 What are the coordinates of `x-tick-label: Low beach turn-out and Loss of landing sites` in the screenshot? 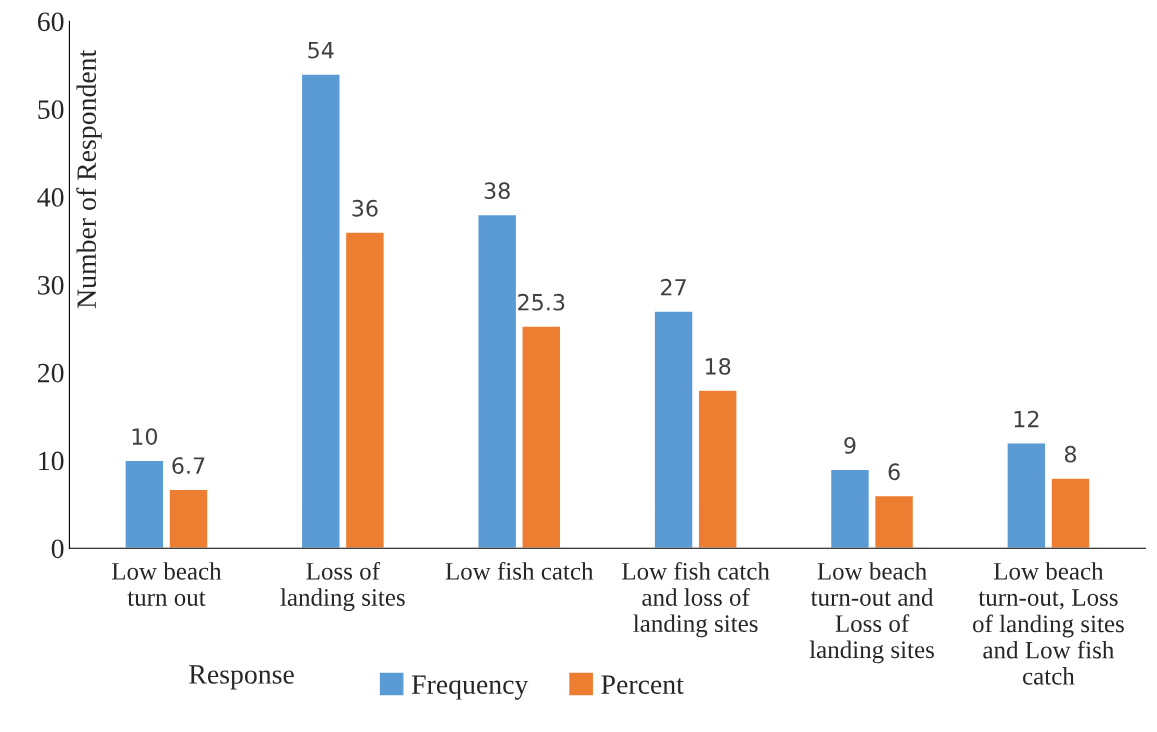 It's located at (871, 613).